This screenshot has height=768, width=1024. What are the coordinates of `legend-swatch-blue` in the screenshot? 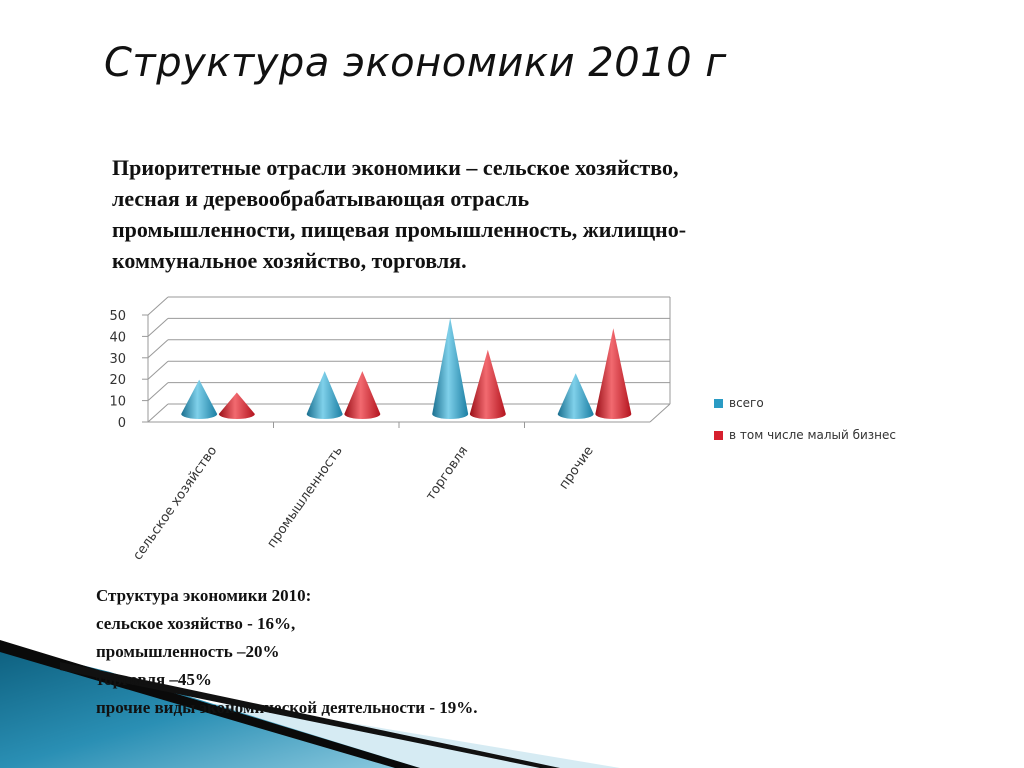 It's located at (718, 403).